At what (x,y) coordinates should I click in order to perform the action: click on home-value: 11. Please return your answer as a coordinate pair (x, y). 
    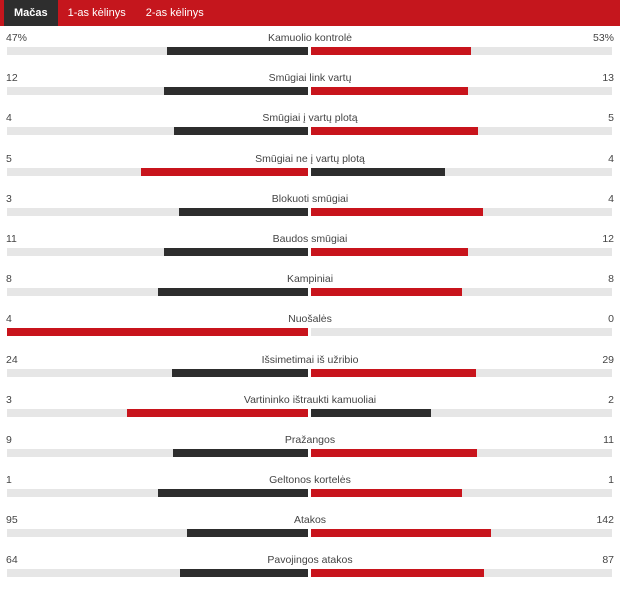
    Looking at the image, I should click on (11, 238).